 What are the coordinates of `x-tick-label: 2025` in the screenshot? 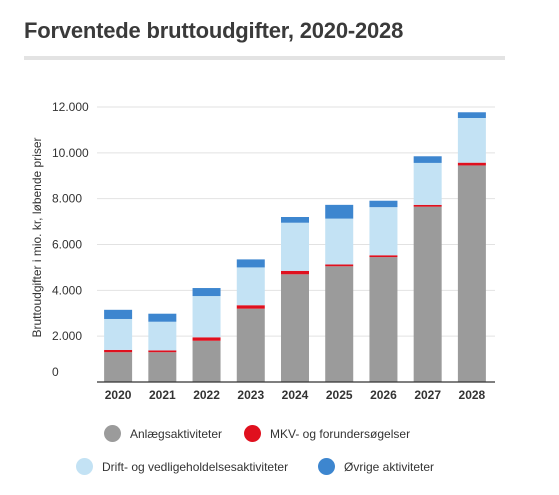 It's located at (339, 395).